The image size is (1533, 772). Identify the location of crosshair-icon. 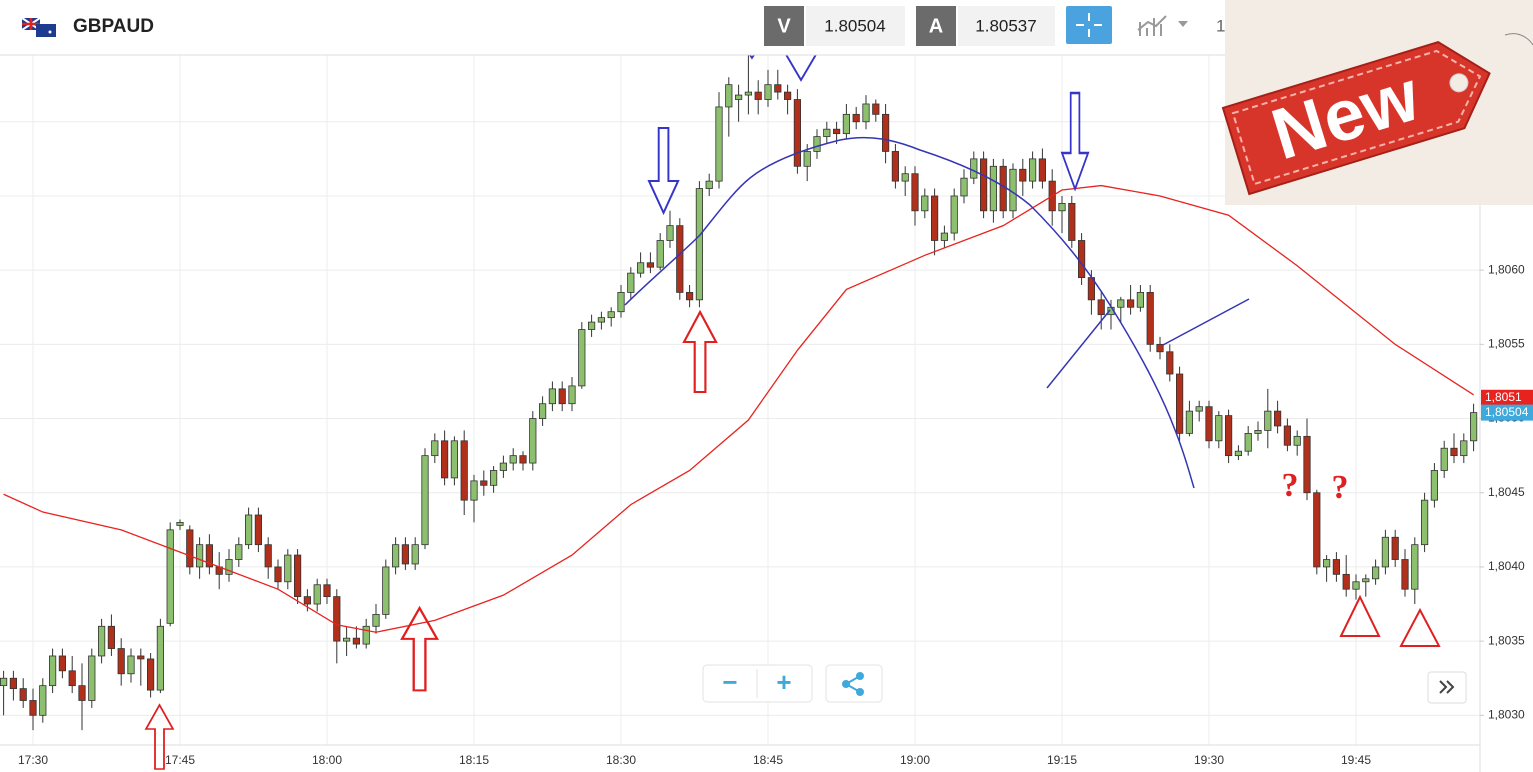
(1089, 25).